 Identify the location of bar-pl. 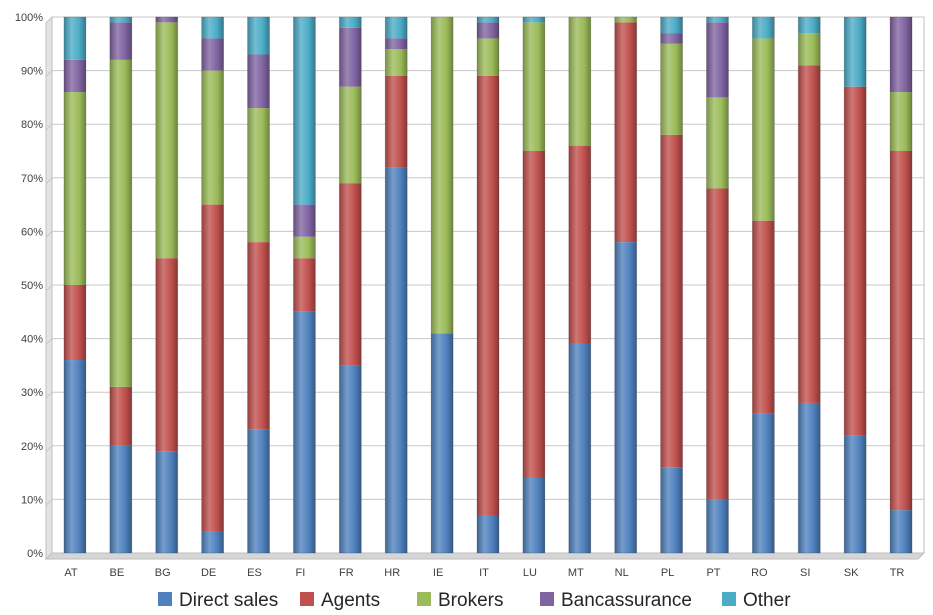
(671, 285).